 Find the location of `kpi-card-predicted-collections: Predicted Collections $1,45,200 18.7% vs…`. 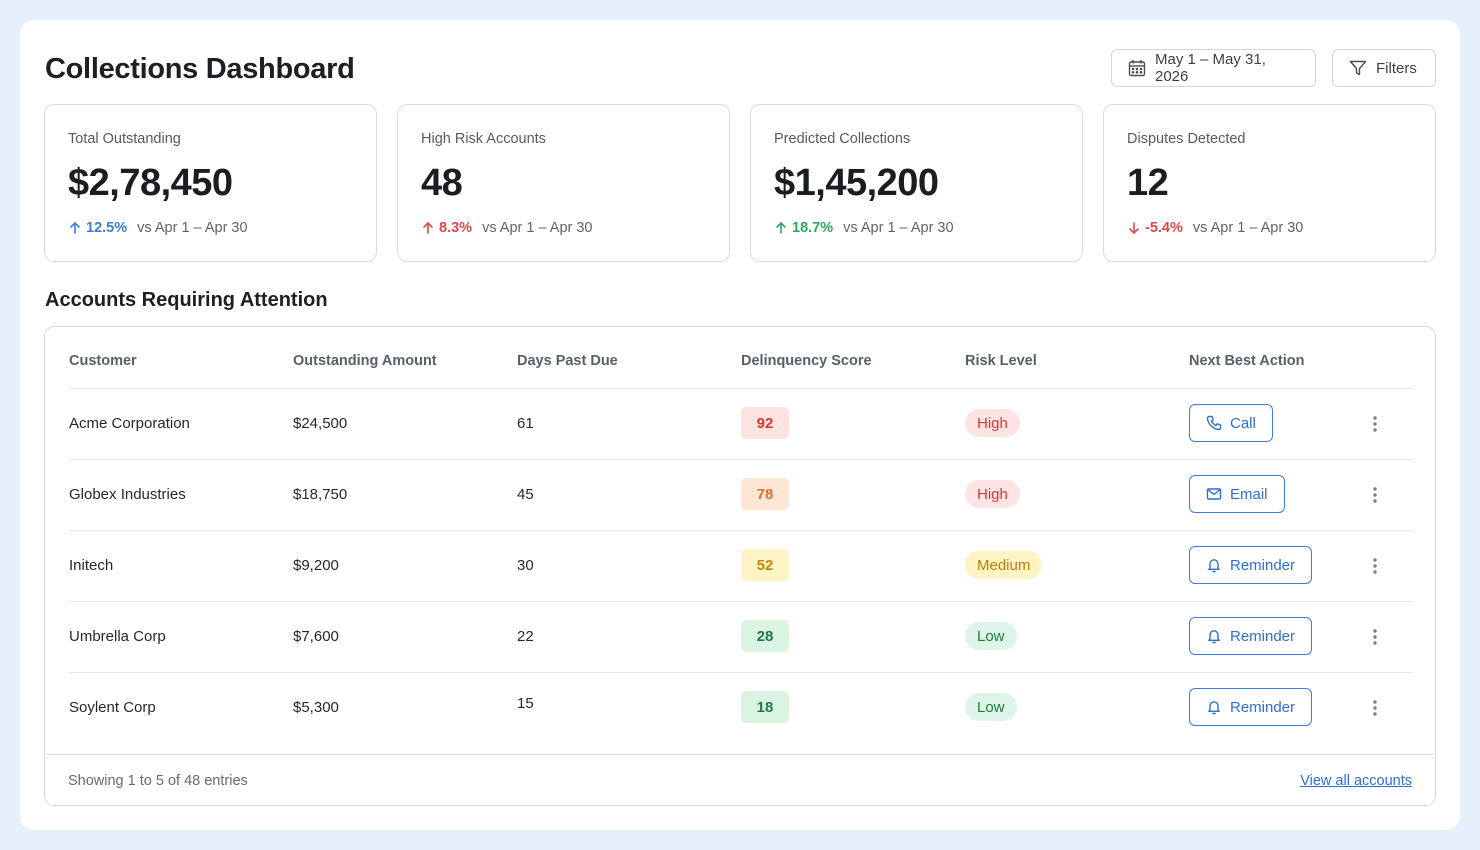

kpi-card-predicted-collections: Predicted Collections $1,45,200 18.7% vs… is located at coordinates (916, 183).